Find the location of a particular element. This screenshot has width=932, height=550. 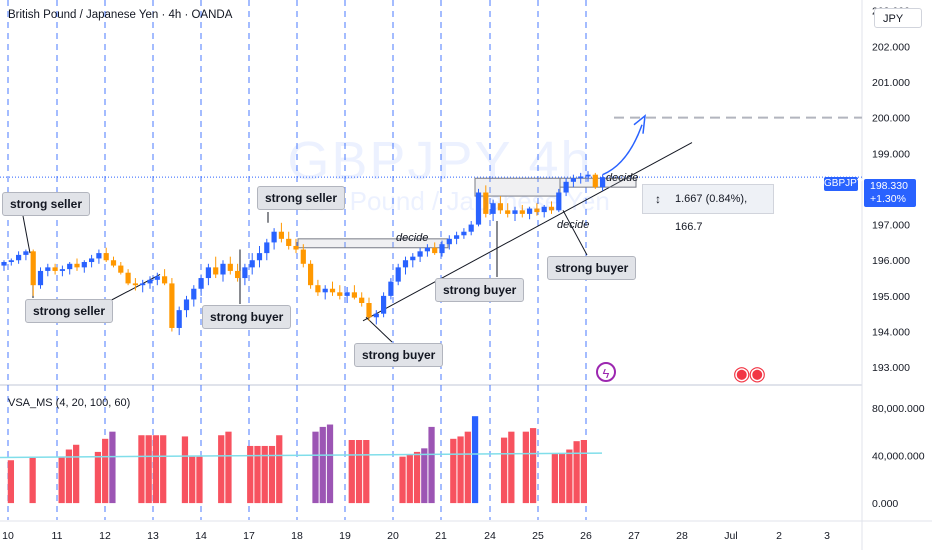

vertical-measure-icon: ↕ is located at coordinates (658, 199).